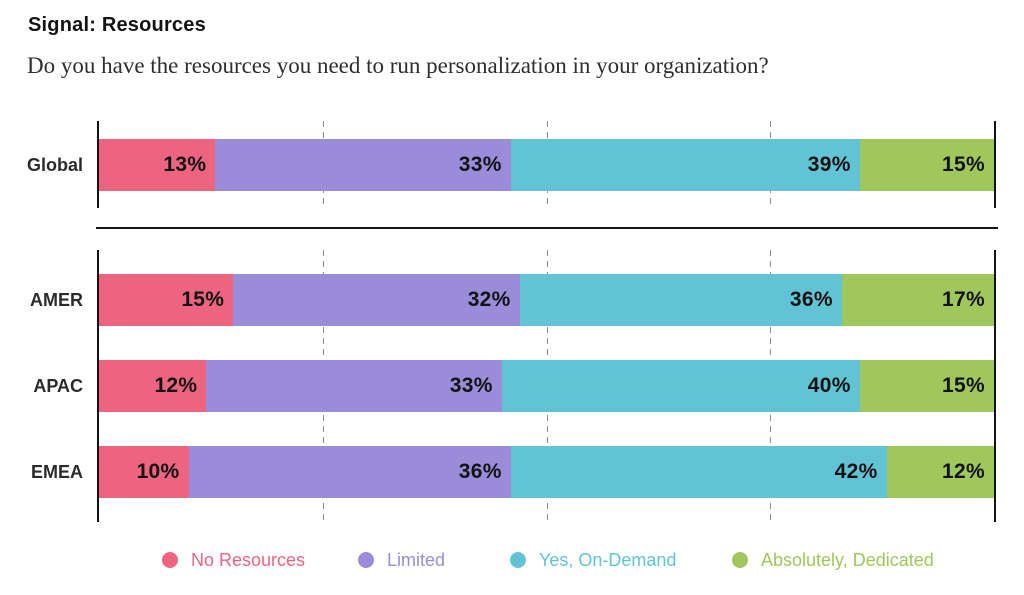 Image resolution: width=1024 pixels, height=595 pixels. Describe the element at coordinates (829, 385) in the screenshot. I see `bar-segment-value: 40%` at that location.